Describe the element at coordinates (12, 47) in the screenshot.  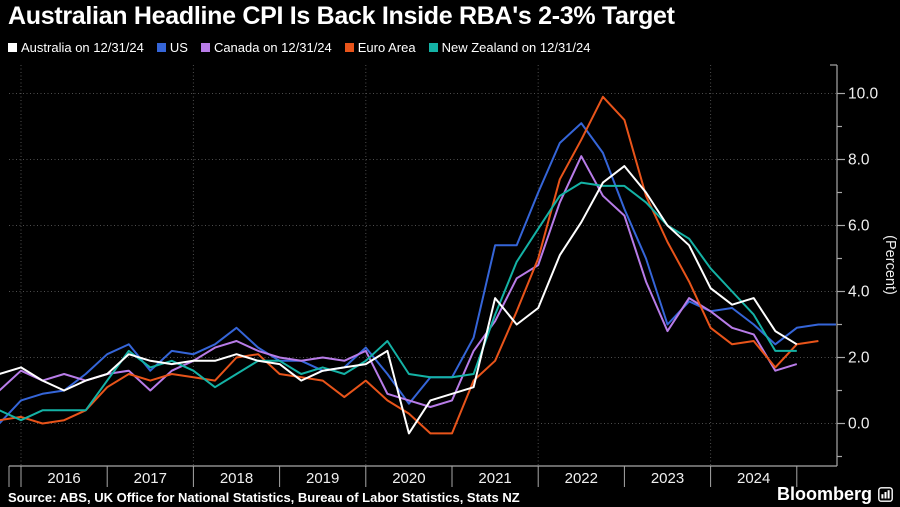
I see `legend-swatch-australia` at that location.